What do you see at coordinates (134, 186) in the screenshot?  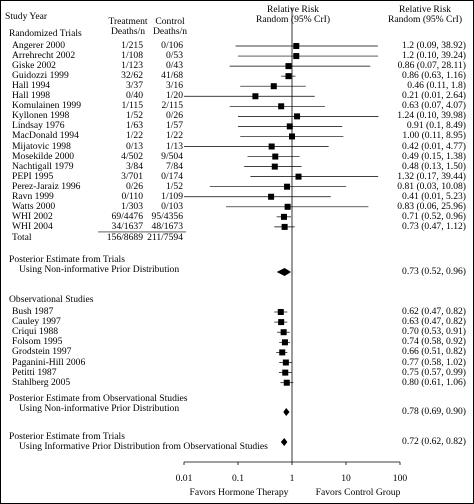 I see `trial-treatment-label: 0/26` at bounding box center [134, 186].